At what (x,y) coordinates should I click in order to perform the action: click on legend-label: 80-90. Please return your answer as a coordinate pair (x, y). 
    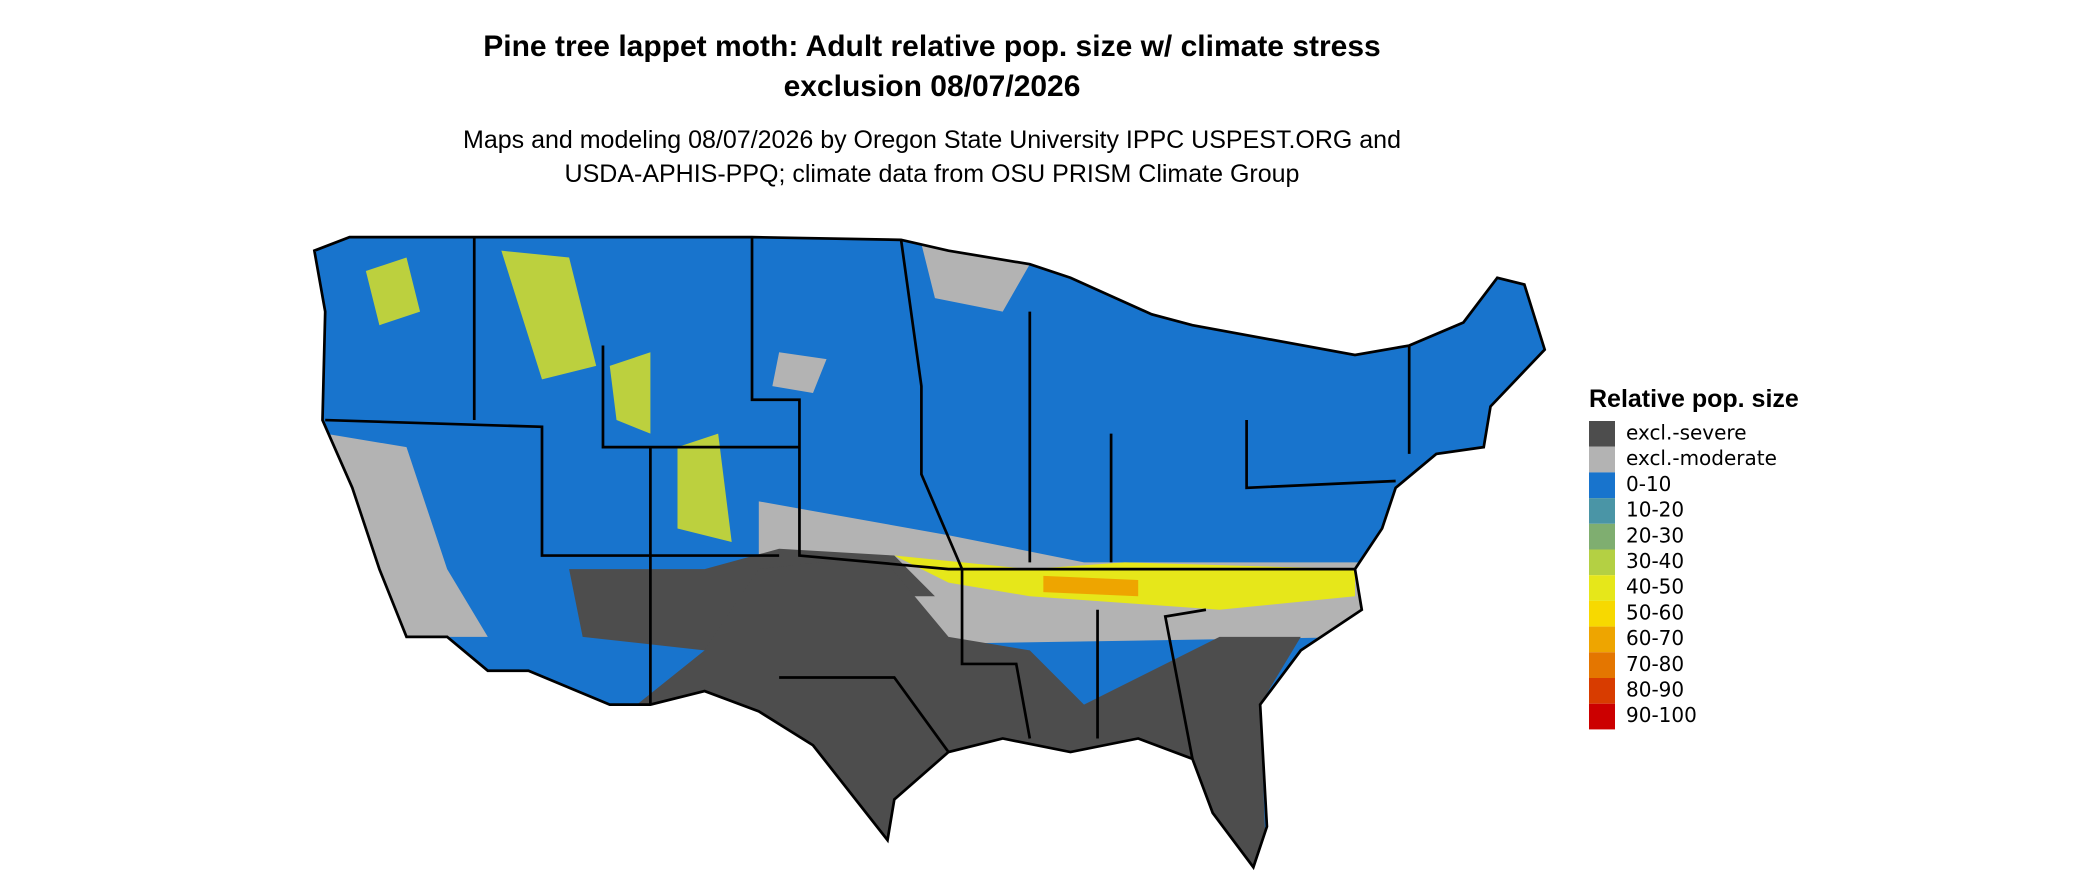
    Looking at the image, I should click on (1655, 690).